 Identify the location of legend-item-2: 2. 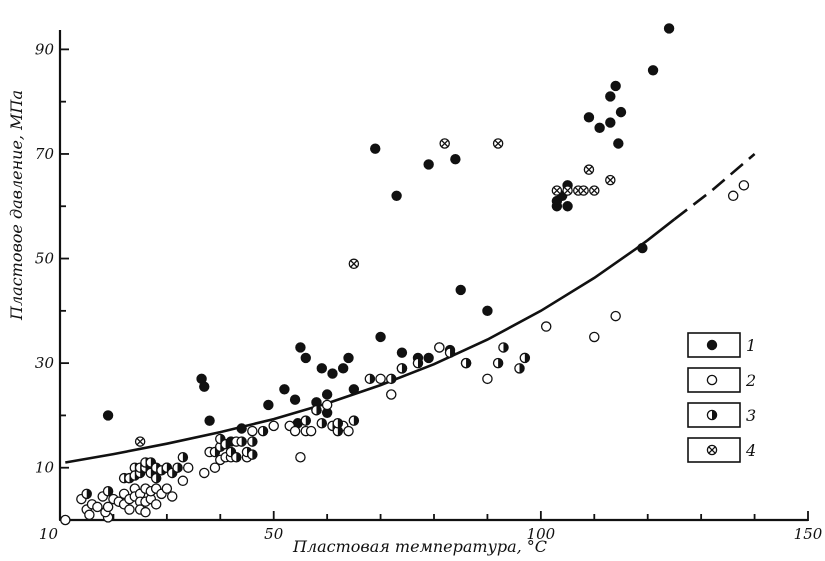
(721, 380).